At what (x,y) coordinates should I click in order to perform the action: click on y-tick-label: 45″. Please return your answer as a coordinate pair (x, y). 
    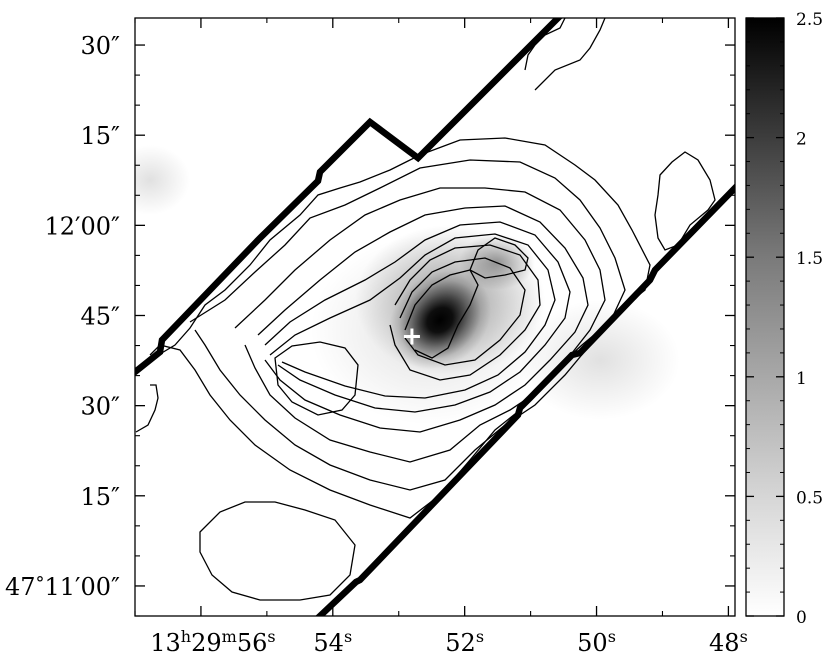
    Looking at the image, I should click on (100, 316).